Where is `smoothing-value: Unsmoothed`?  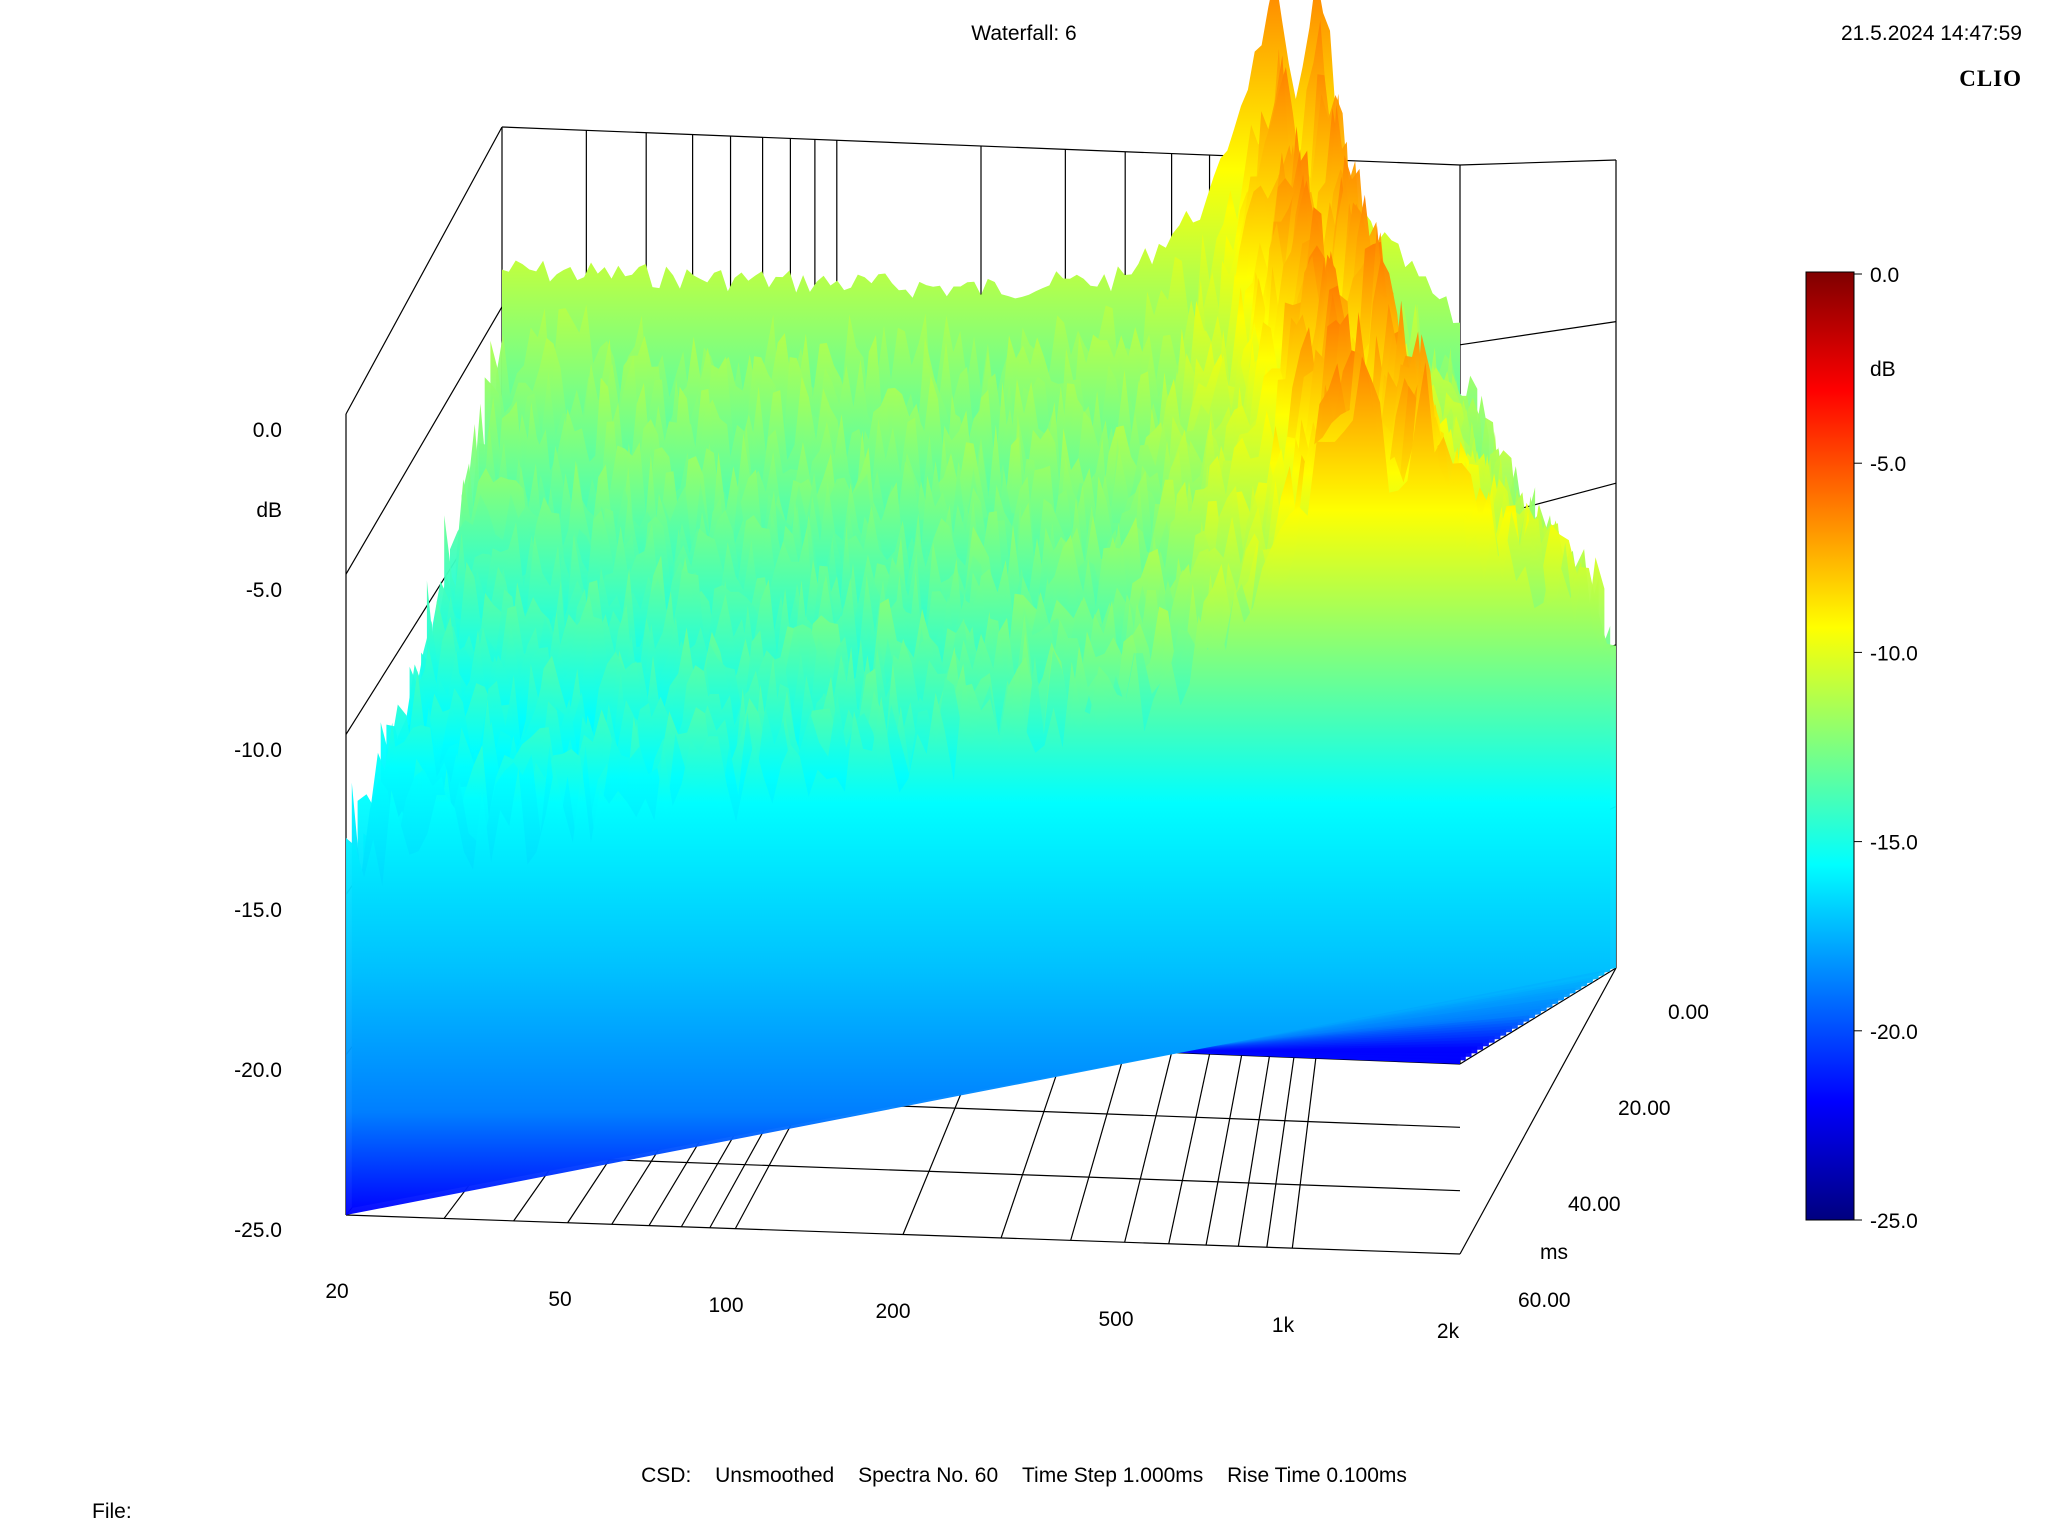
smoothing-value: Unsmoothed is located at coordinates (775, 1475).